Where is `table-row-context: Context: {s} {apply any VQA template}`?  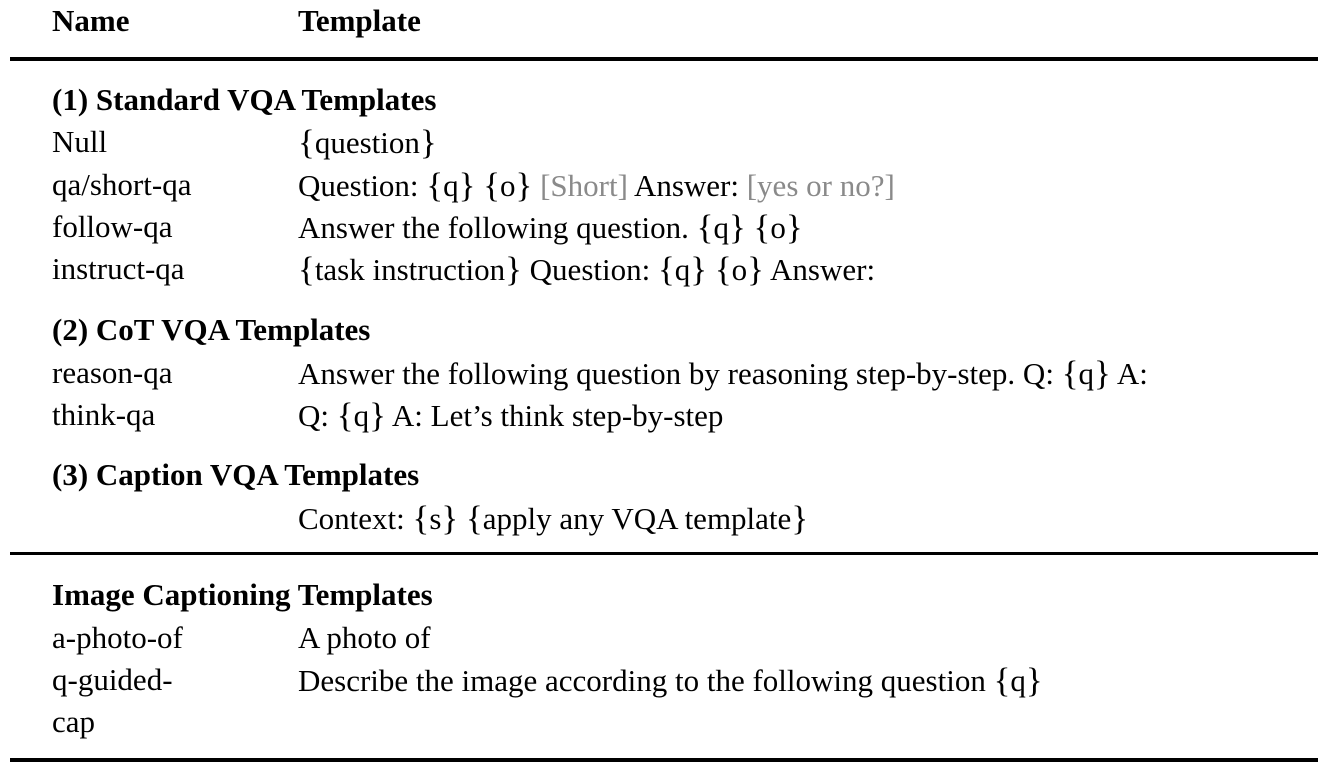 table-row-context: Context: {s} {apply any VQA template} is located at coordinates (553, 518).